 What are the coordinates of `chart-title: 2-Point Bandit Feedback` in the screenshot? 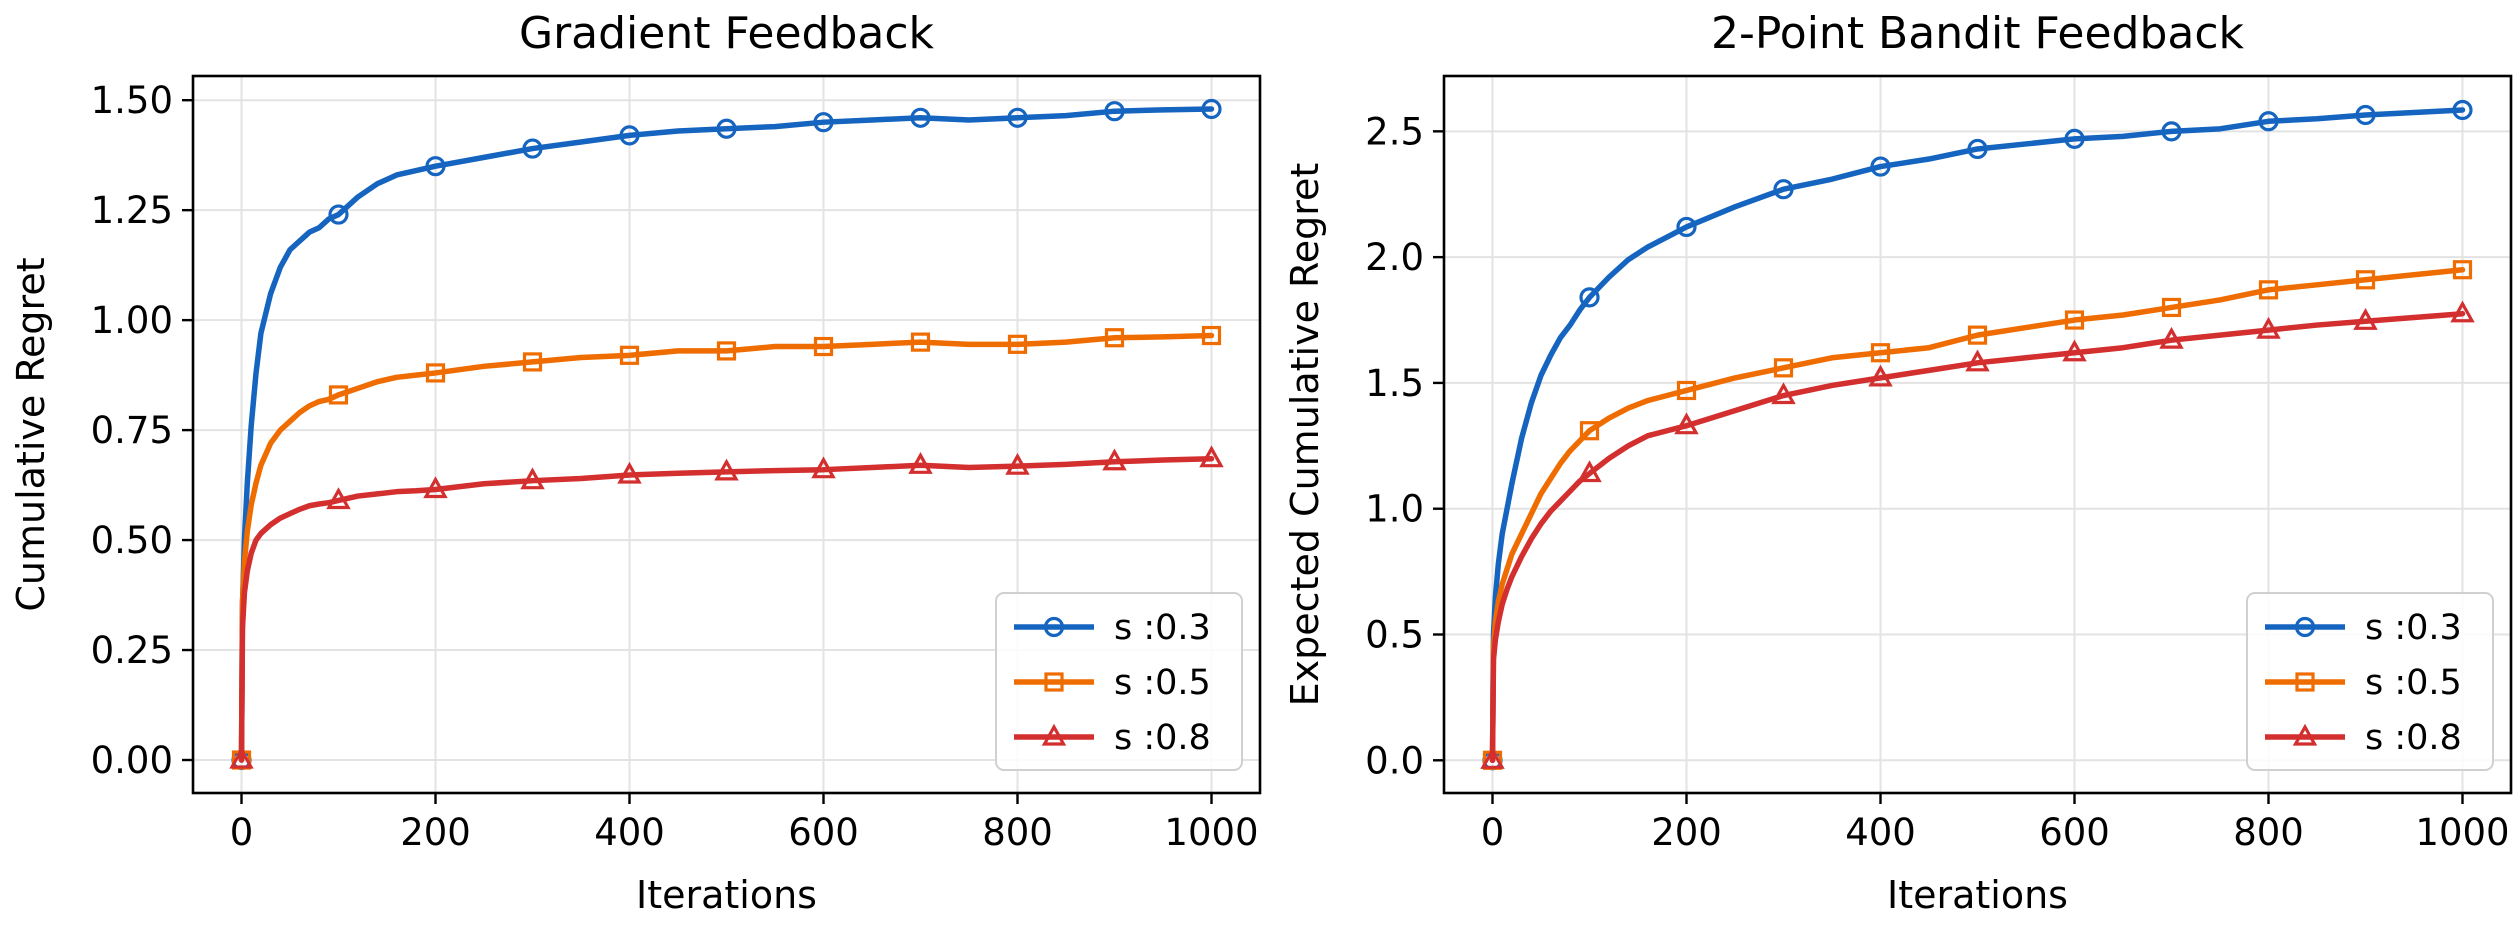 It's located at (1978, 33).